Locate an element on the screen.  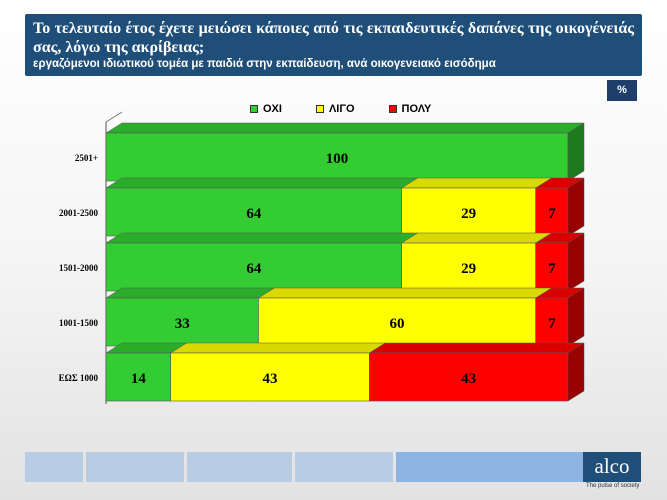
legend-label: ΟΧΙ is located at coordinates (272, 109).